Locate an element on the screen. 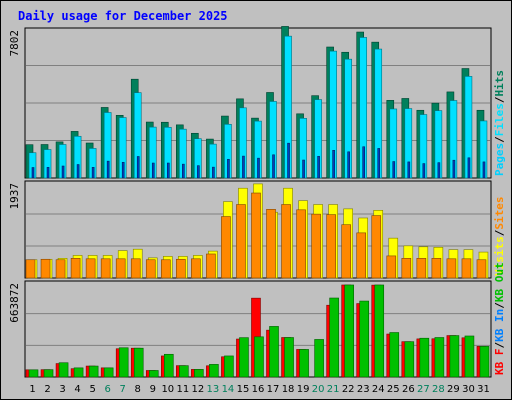 The width and height of the screenshot is (512, 400). day-label-24: 24 is located at coordinates (378, 389).